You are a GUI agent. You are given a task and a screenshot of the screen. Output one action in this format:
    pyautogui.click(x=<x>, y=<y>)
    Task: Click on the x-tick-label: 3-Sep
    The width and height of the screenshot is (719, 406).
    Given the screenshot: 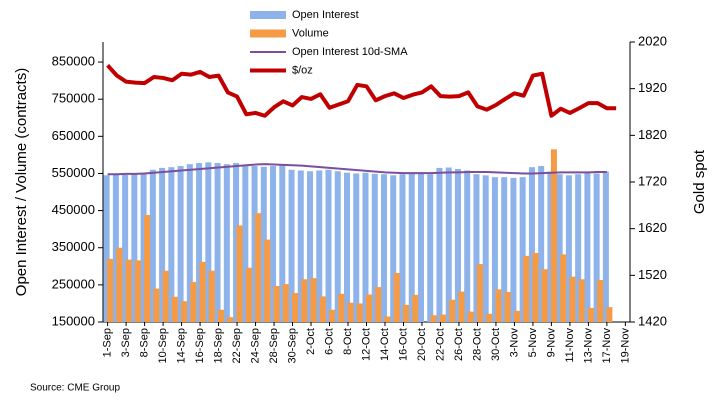 What is the action you would take?
    pyautogui.click(x=126, y=342)
    